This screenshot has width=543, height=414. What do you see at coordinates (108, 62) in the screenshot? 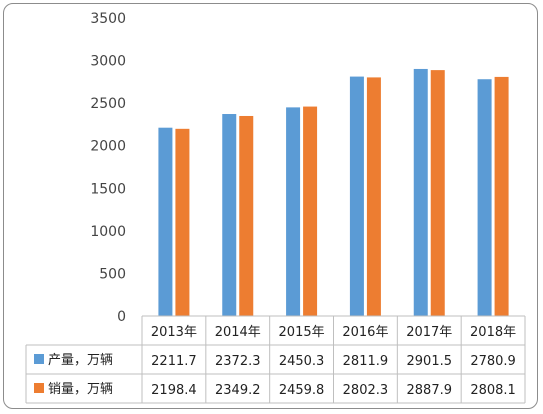
I see `y-tick-label: 3000` at bounding box center [108, 62].